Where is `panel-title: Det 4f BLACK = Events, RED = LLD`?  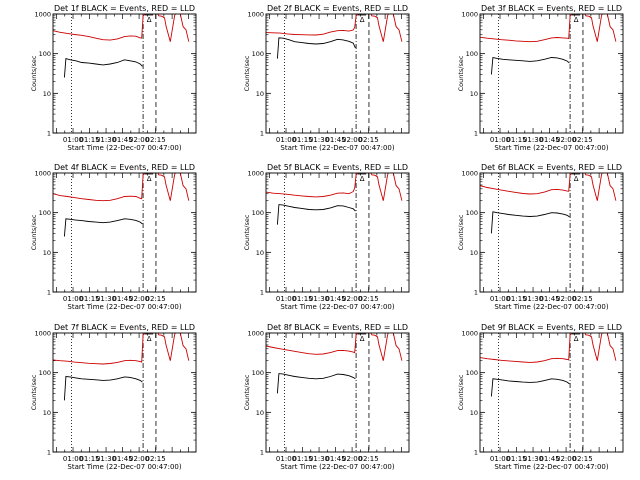 panel-title: Det 4f BLACK = Events, RED = LLD is located at coordinates (124, 167).